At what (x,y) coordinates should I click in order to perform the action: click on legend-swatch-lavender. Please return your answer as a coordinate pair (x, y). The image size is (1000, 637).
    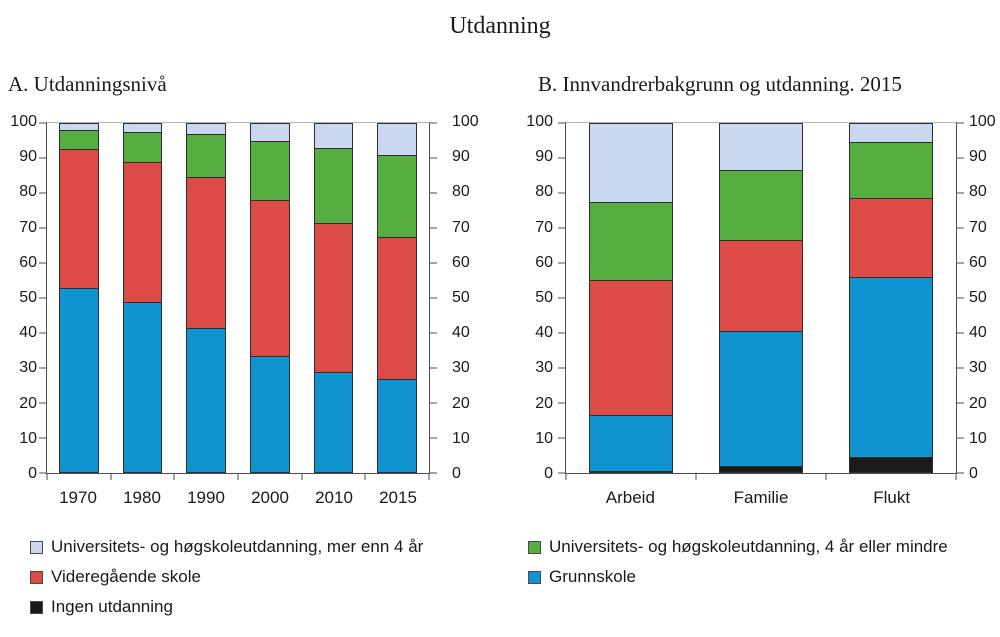
    Looking at the image, I should click on (36, 547).